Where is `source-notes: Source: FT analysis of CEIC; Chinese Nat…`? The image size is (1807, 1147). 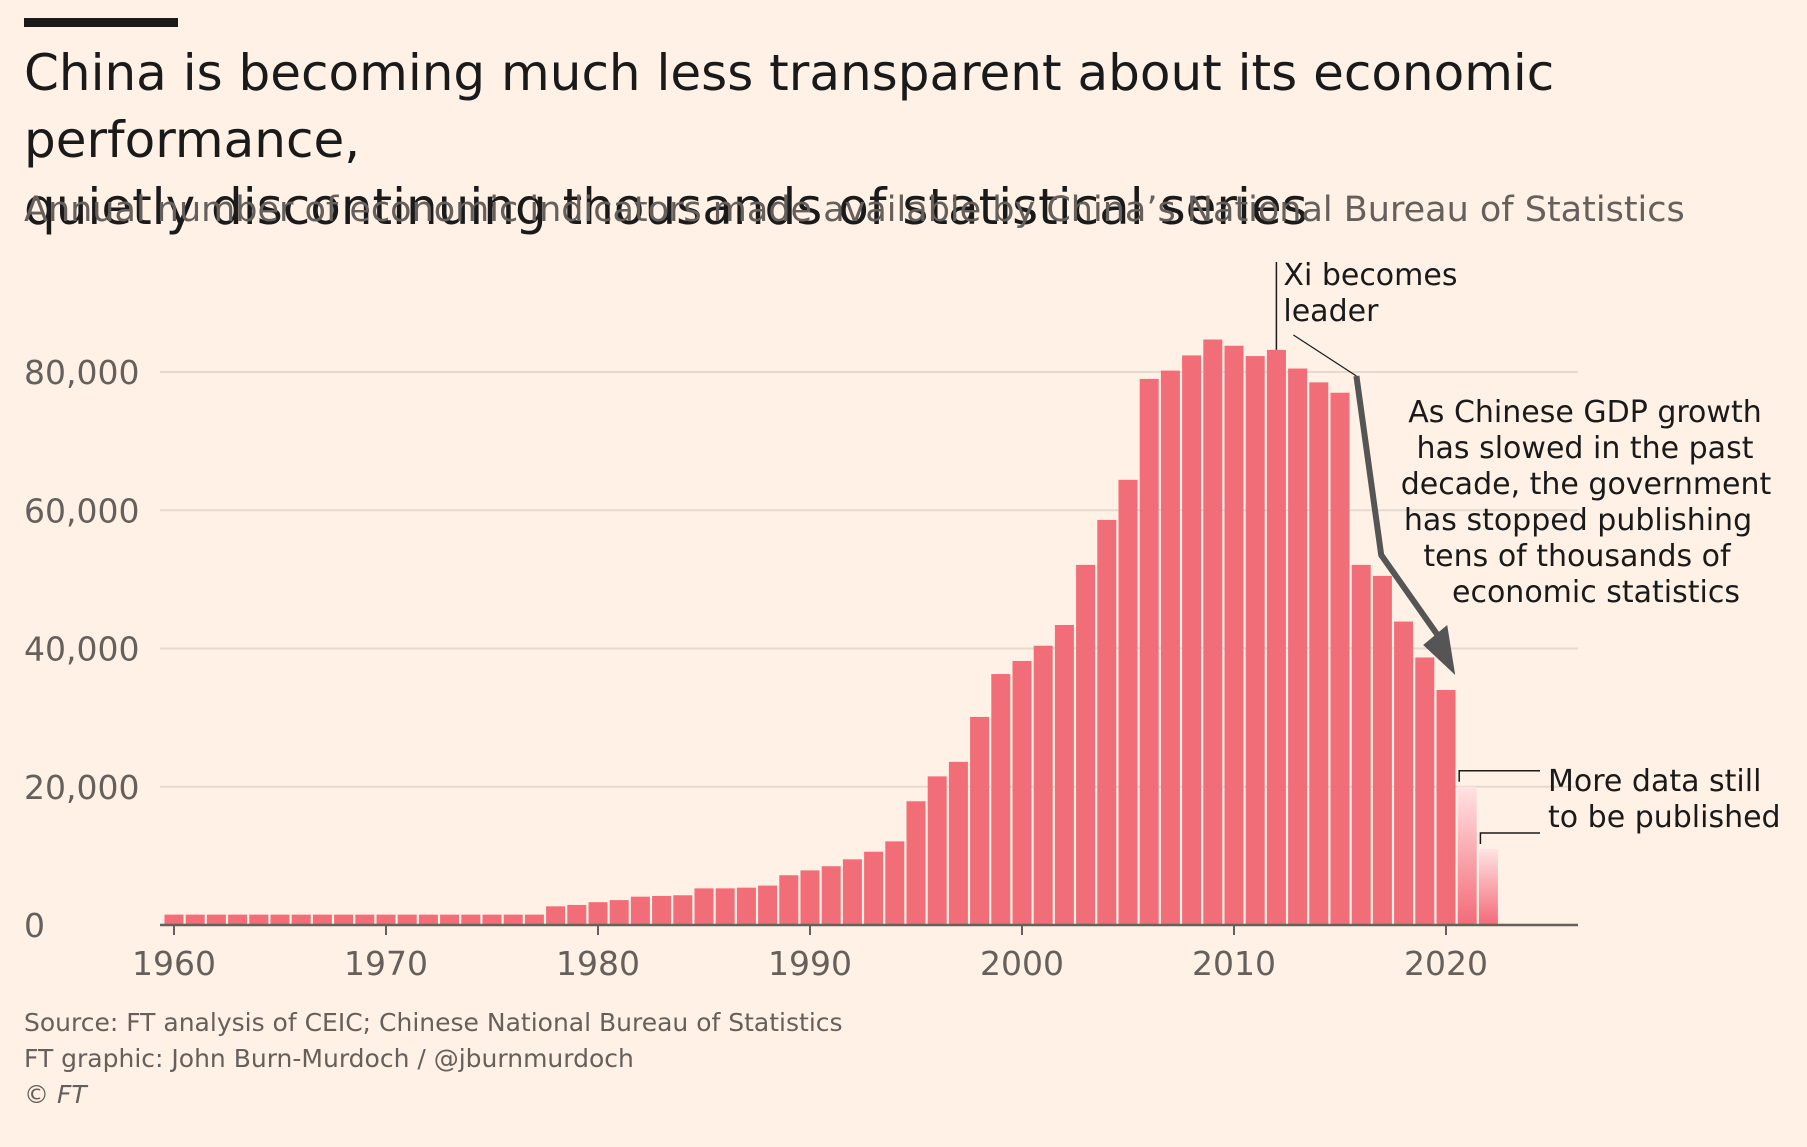
source-notes: Source: FT analysis of CEIC; Chinese Nat… is located at coordinates (433, 1059).